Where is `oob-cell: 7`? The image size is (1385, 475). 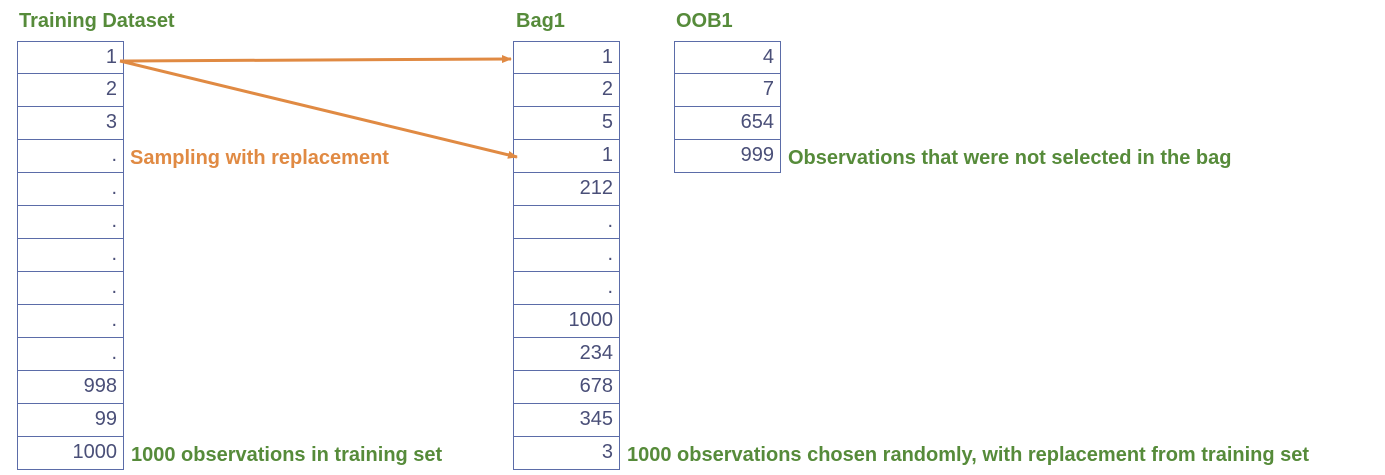
oob-cell: 7 is located at coordinates (727, 90).